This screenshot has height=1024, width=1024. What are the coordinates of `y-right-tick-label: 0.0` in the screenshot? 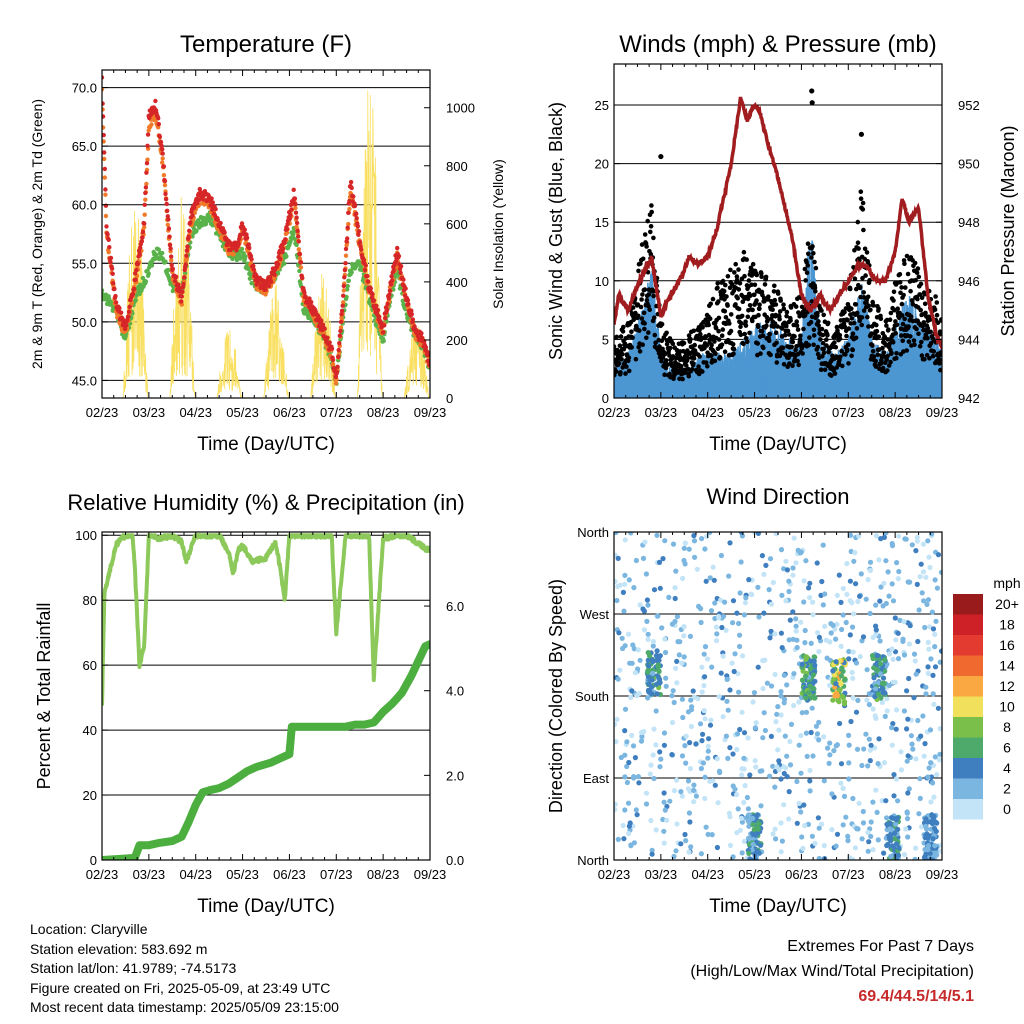 It's located at (455, 860).